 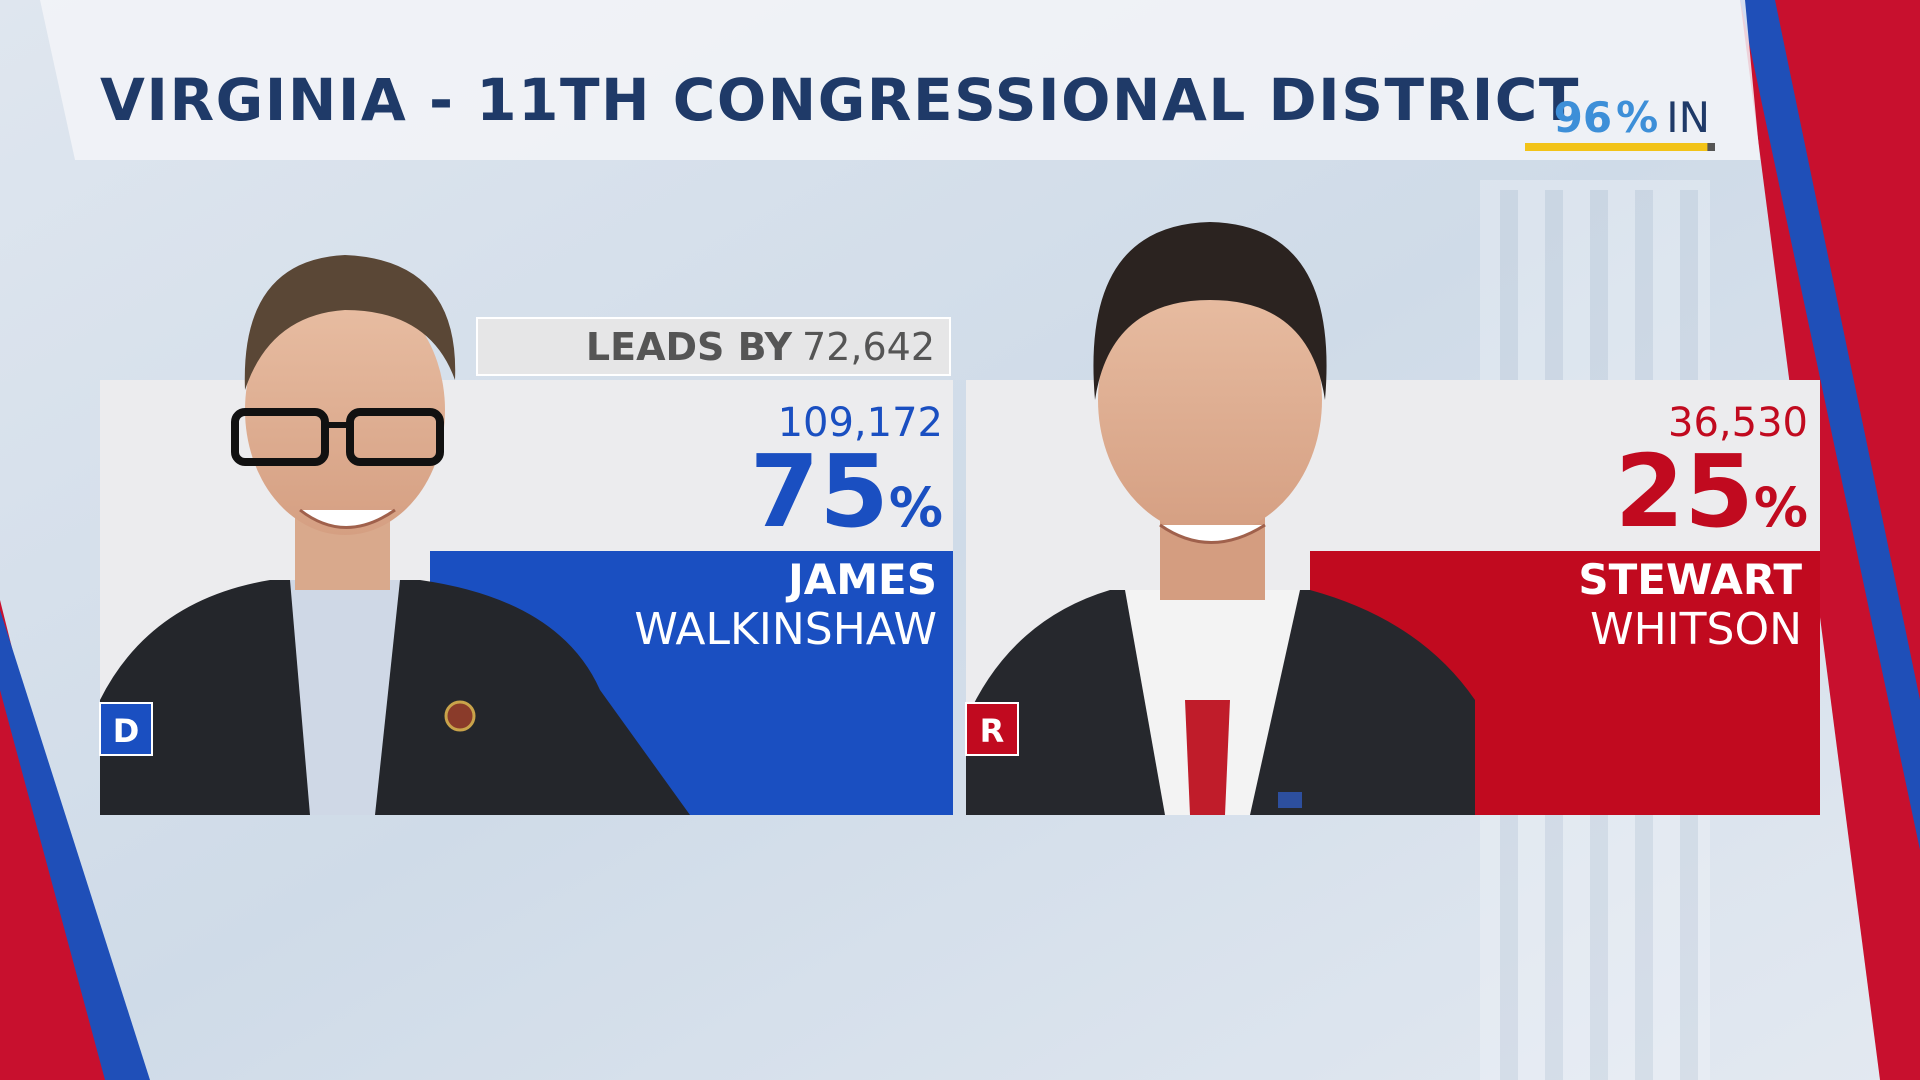 I want to click on lead-margin: 72,642, so click(x=868, y=347).